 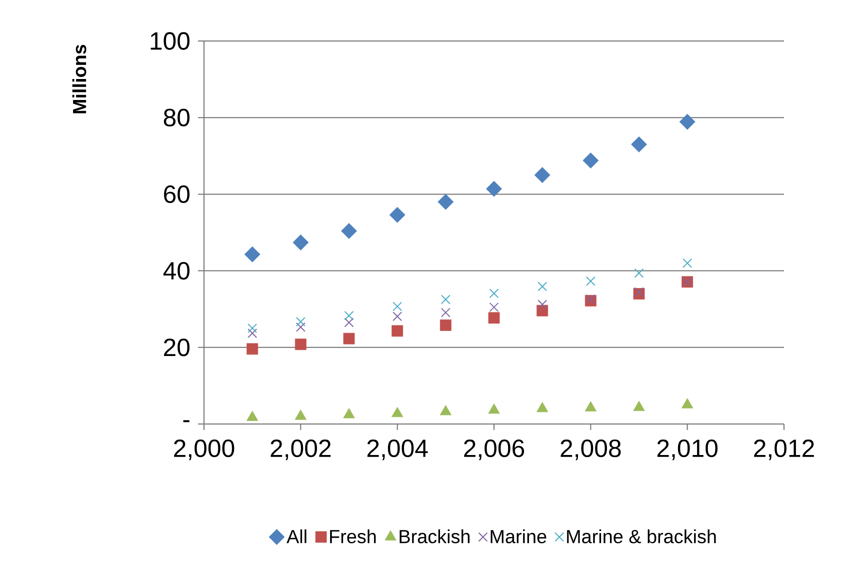 I want to click on y-axis-title: Millions, so click(x=79, y=79).